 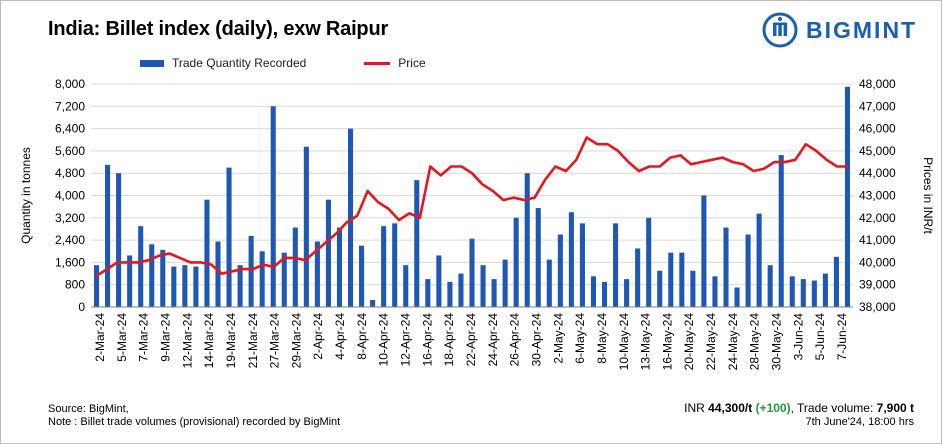 I want to click on y-right-tick-label: 42,000, so click(x=877, y=218).